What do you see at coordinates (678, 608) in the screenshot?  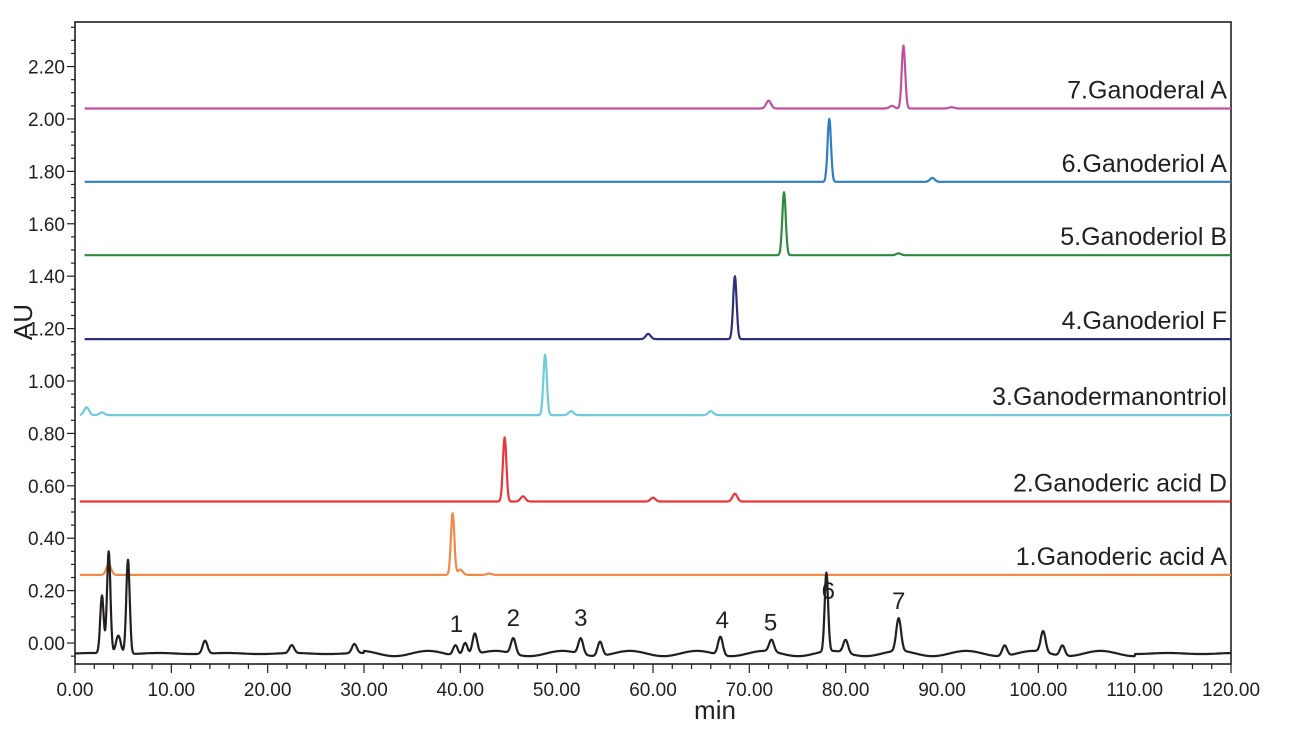 I see `peak-labels: 1 2 3 4 5 6 7` at bounding box center [678, 608].